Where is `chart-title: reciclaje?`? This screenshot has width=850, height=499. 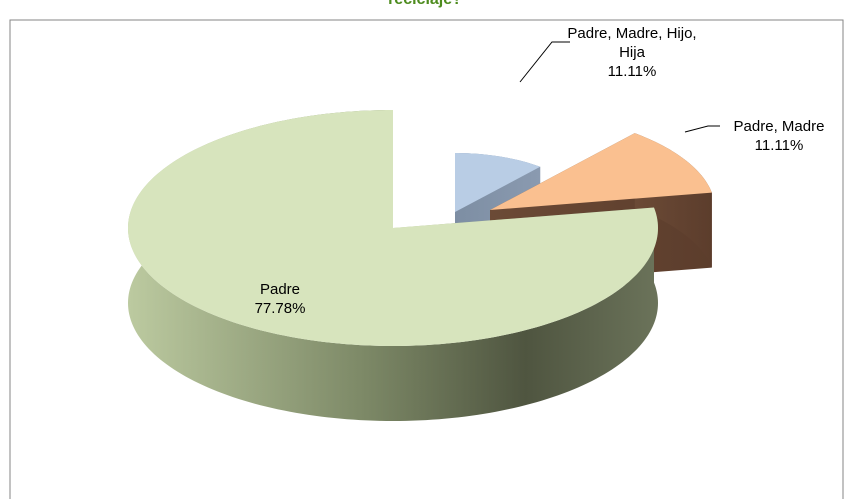
chart-title: reciclaje? is located at coordinates (425, 4).